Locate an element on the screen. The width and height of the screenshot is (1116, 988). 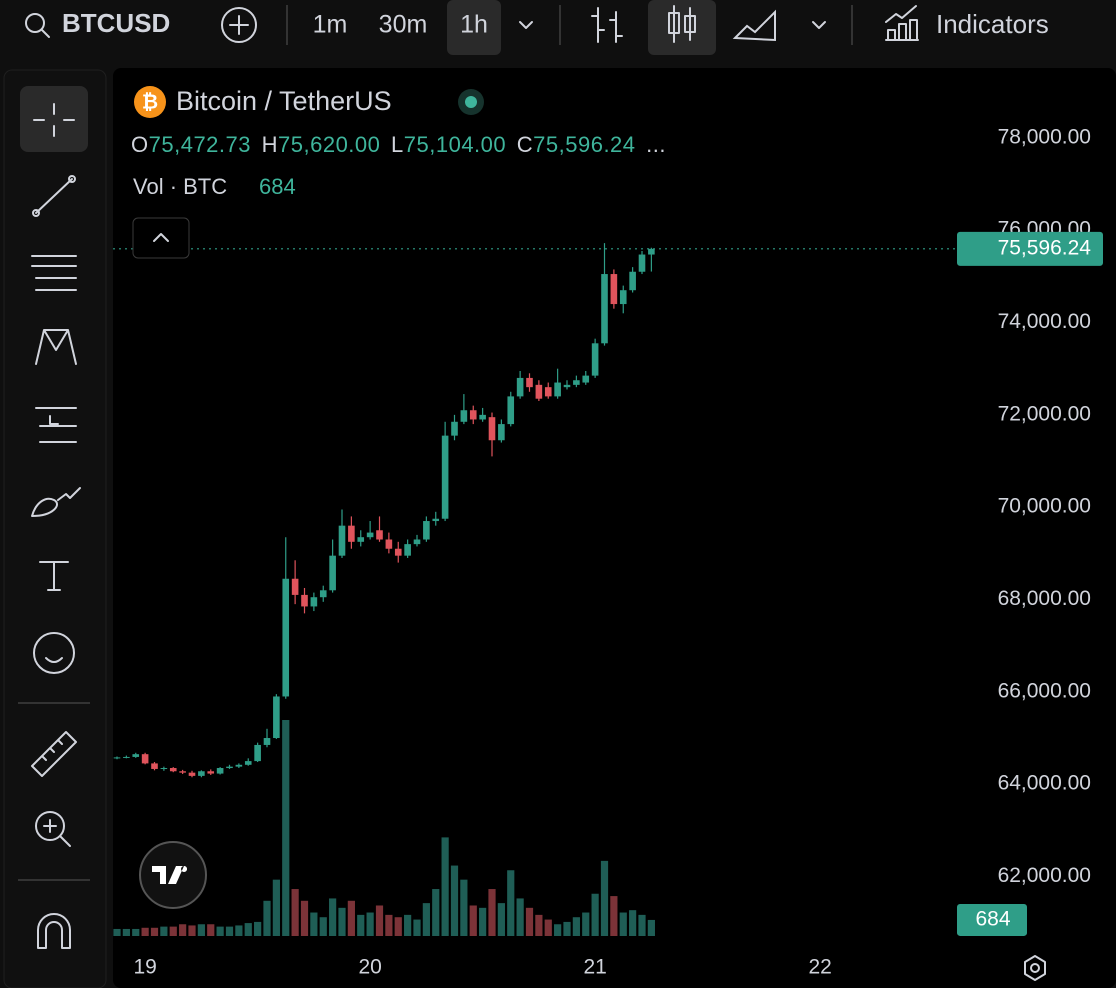
magnet-tool is located at coordinates (54, 931).